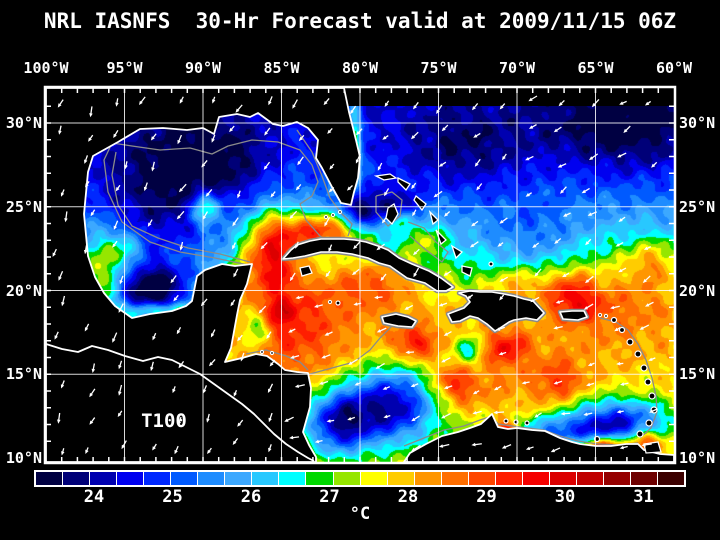  What do you see at coordinates (324, 183) in the screenshot?
I see `bathymetry-contour` at bounding box center [324, 183].